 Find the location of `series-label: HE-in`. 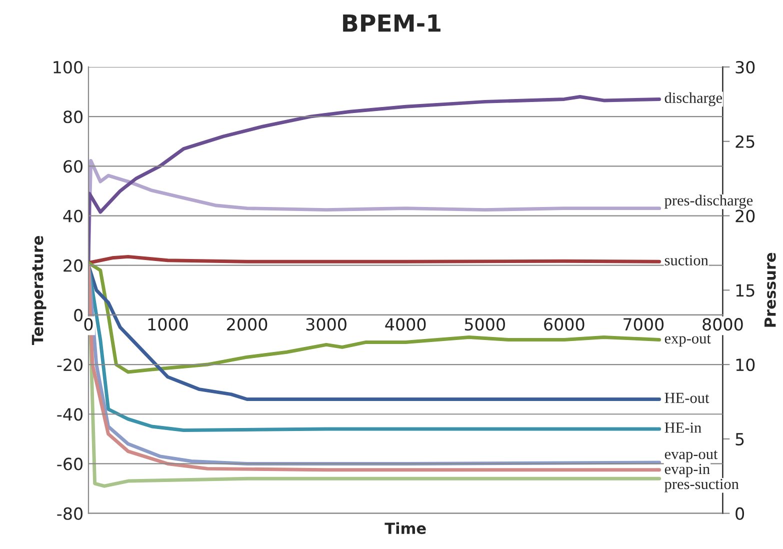

series-label: HE-in is located at coordinates (683, 427).